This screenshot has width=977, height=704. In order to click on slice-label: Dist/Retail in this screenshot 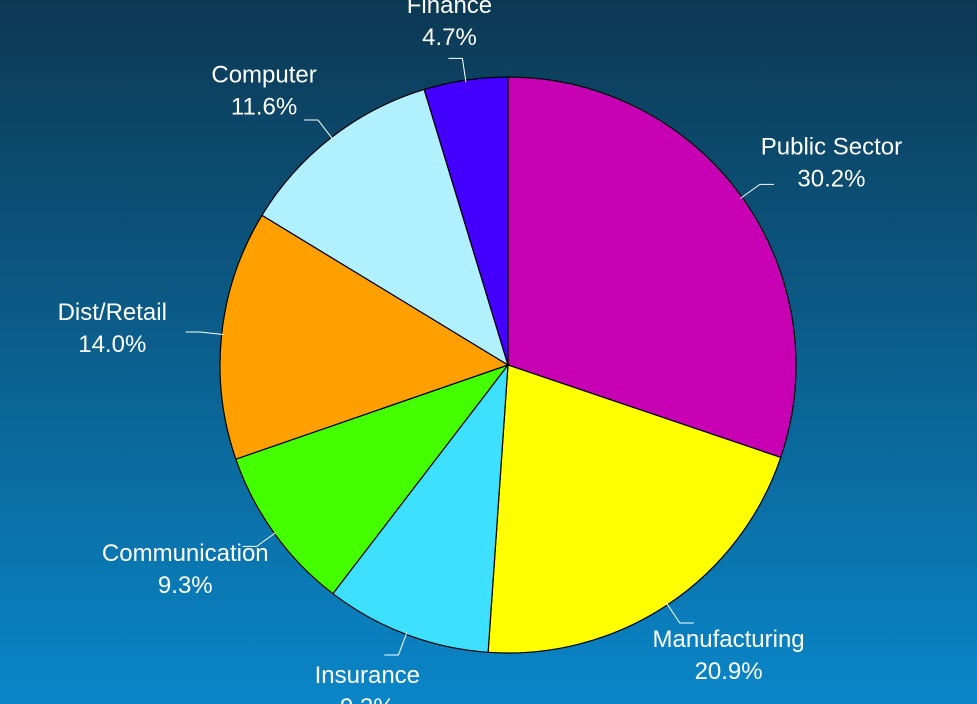, I will do `click(112, 312)`.